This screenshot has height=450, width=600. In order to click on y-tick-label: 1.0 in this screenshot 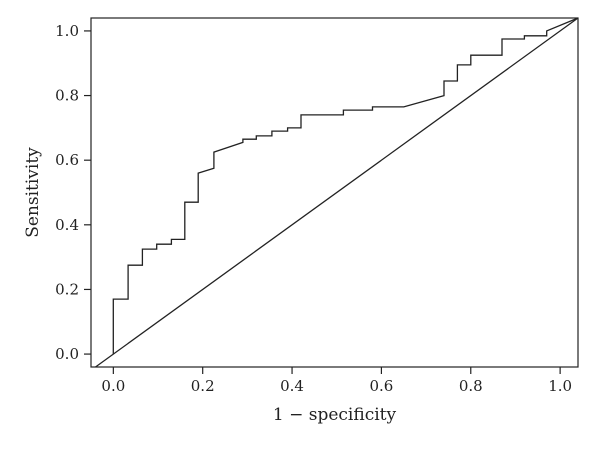, I will do `click(67, 31)`.